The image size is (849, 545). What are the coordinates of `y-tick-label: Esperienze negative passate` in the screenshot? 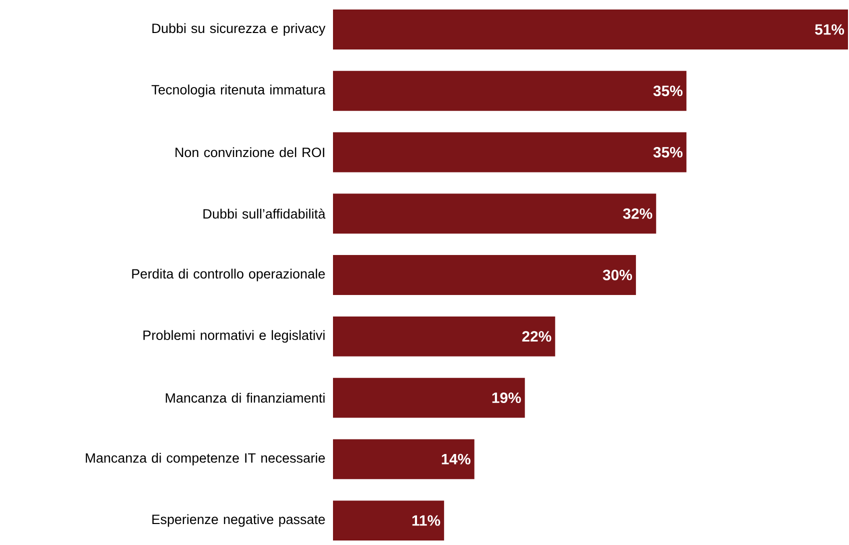 It's located at (238, 520).